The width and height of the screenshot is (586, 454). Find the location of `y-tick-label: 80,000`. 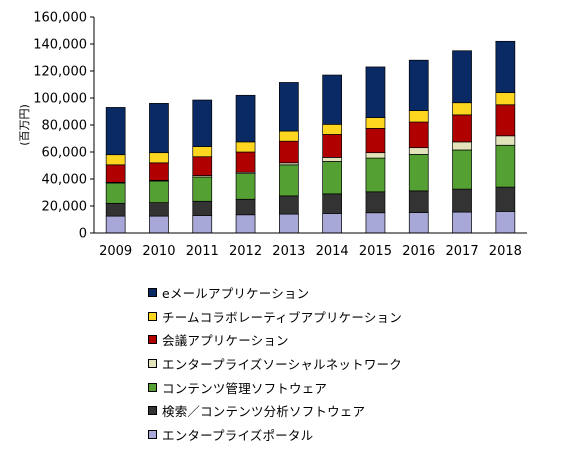

y-tick-label: 80,000 is located at coordinates (65, 126).